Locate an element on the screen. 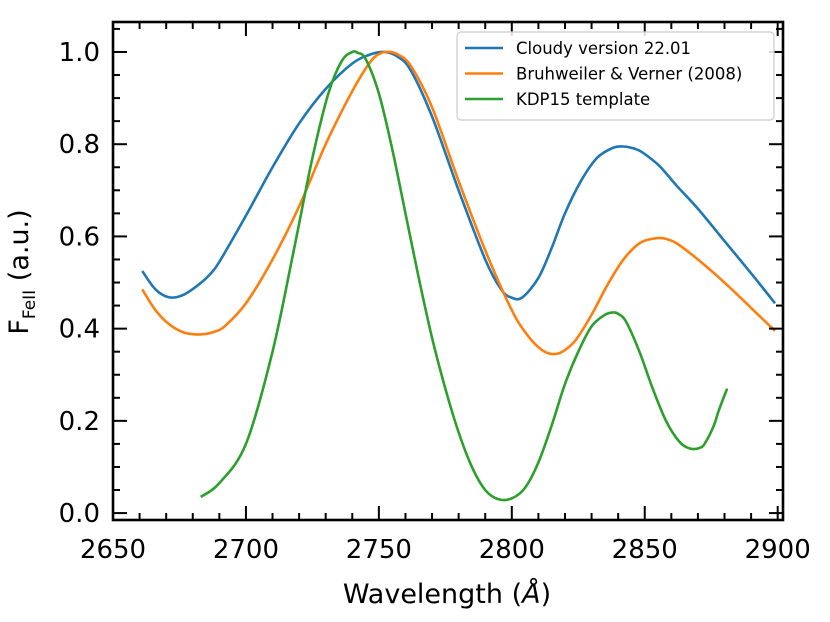  x-tick-label: 2700 is located at coordinates (246, 550).